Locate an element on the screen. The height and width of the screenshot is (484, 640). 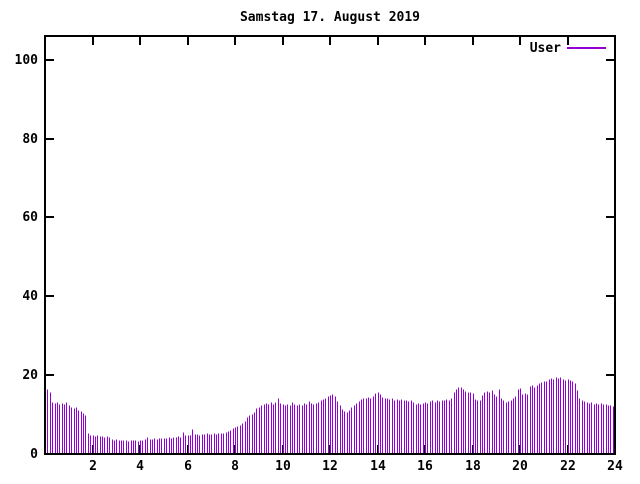
x-tick-label-14: 14 is located at coordinates (378, 466).